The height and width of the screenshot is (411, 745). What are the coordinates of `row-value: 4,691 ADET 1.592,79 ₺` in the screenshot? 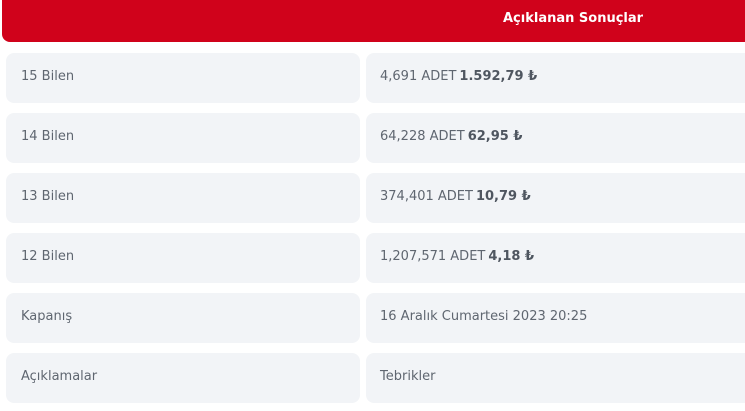 It's located at (458, 76).